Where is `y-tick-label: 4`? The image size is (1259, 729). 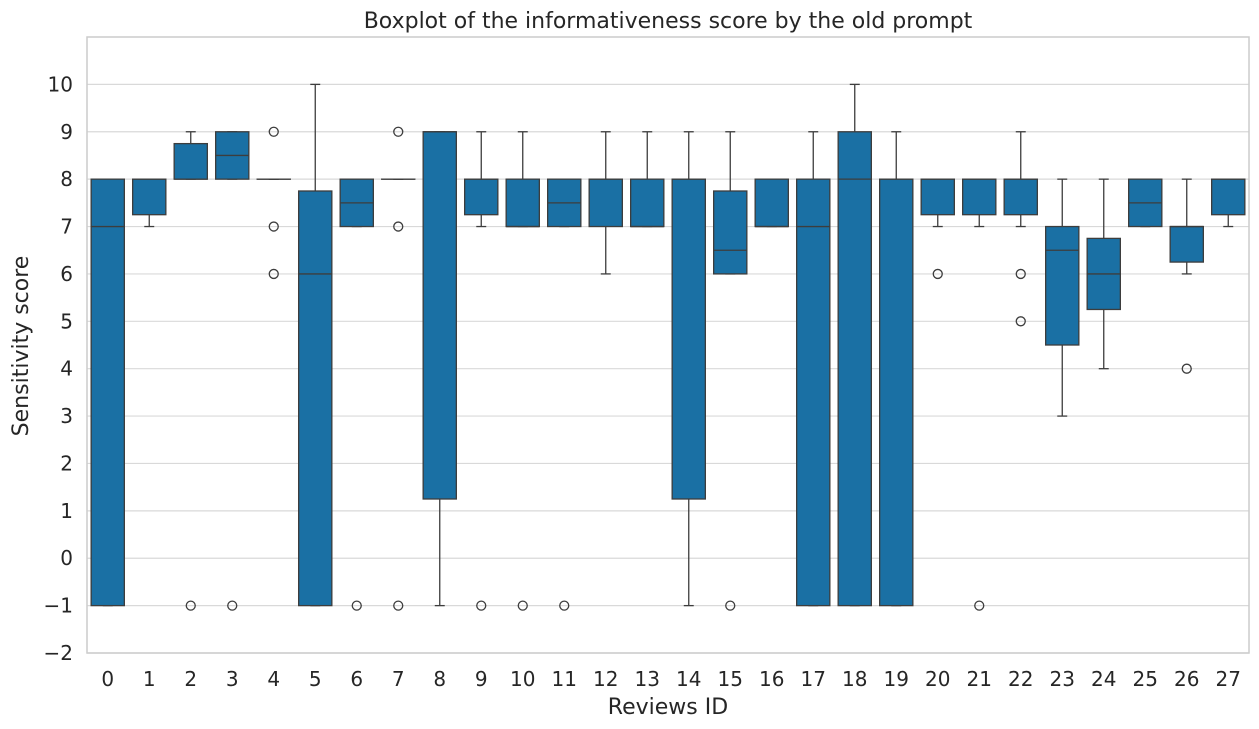 y-tick-label: 4 is located at coordinates (66, 369).